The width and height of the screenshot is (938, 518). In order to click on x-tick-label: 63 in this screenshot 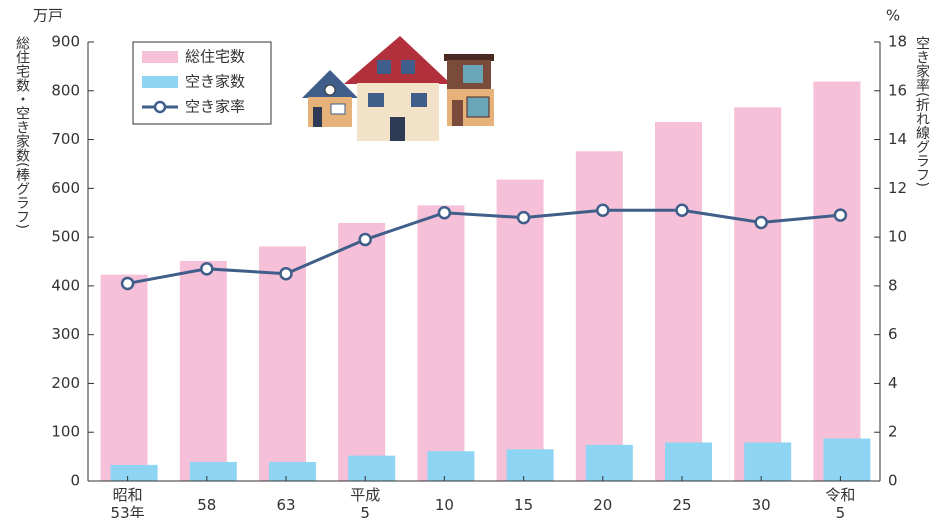, I will do `click(285, 505)`.